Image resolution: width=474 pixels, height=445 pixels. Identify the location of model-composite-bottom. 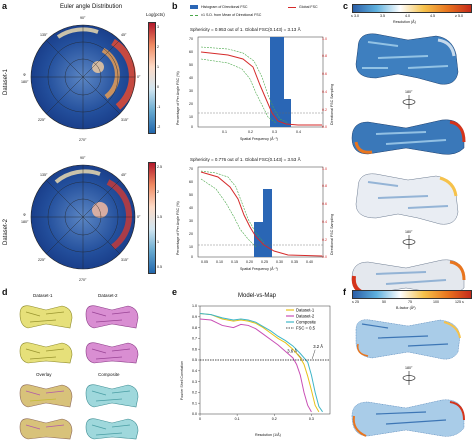
(112, 429).